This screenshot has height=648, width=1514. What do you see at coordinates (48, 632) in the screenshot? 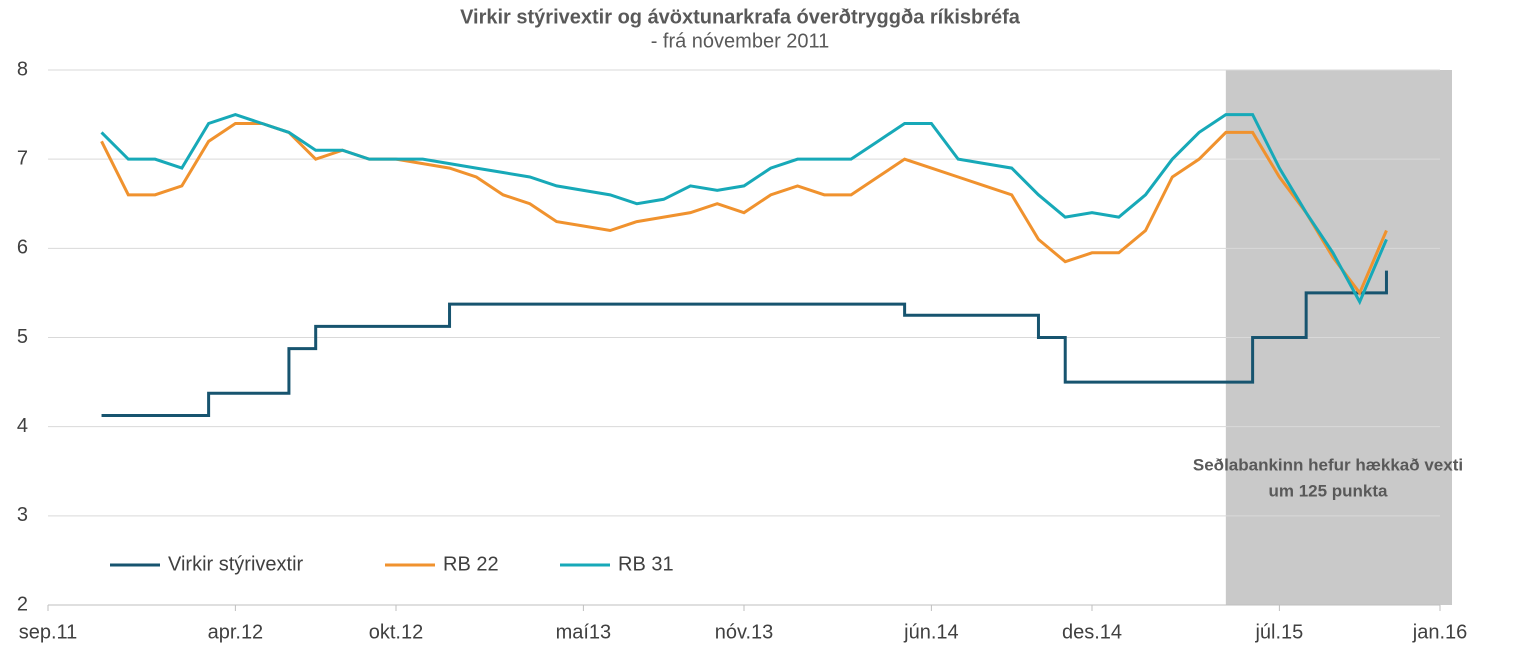
I see `x-tick-label: sep.11` at bounding box center [48, 632].